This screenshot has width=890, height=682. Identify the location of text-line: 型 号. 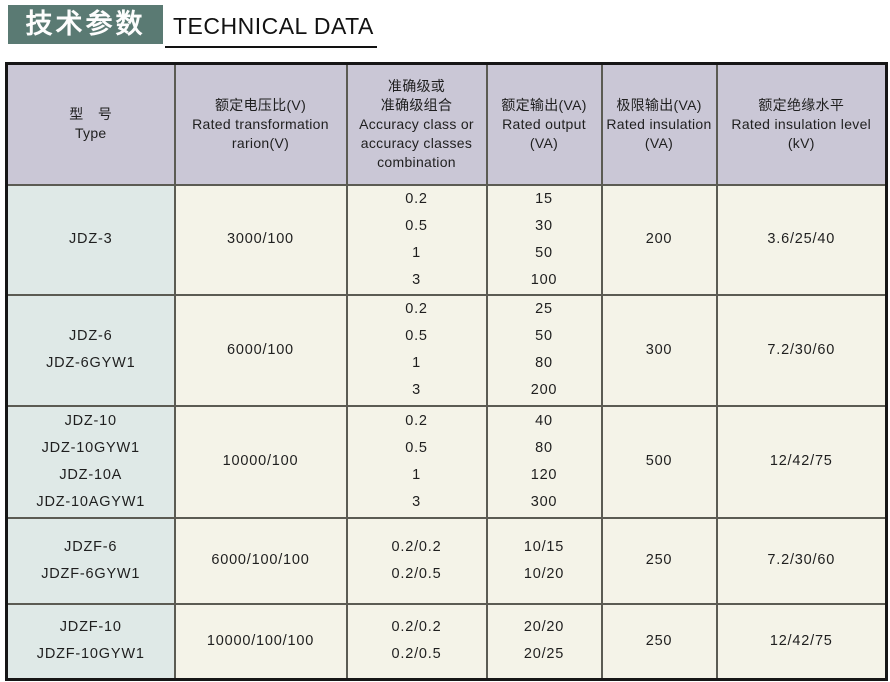
(91, 114).